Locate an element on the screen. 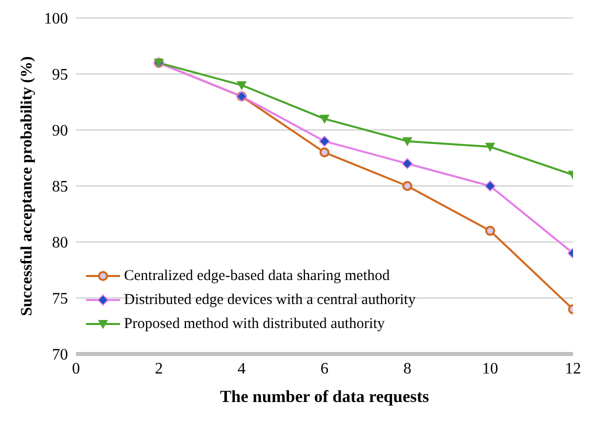 The height and width of the screenshot is (422, 593). legend-label: Centralized edge-based data sharing method is located at coordinates (257, 276).